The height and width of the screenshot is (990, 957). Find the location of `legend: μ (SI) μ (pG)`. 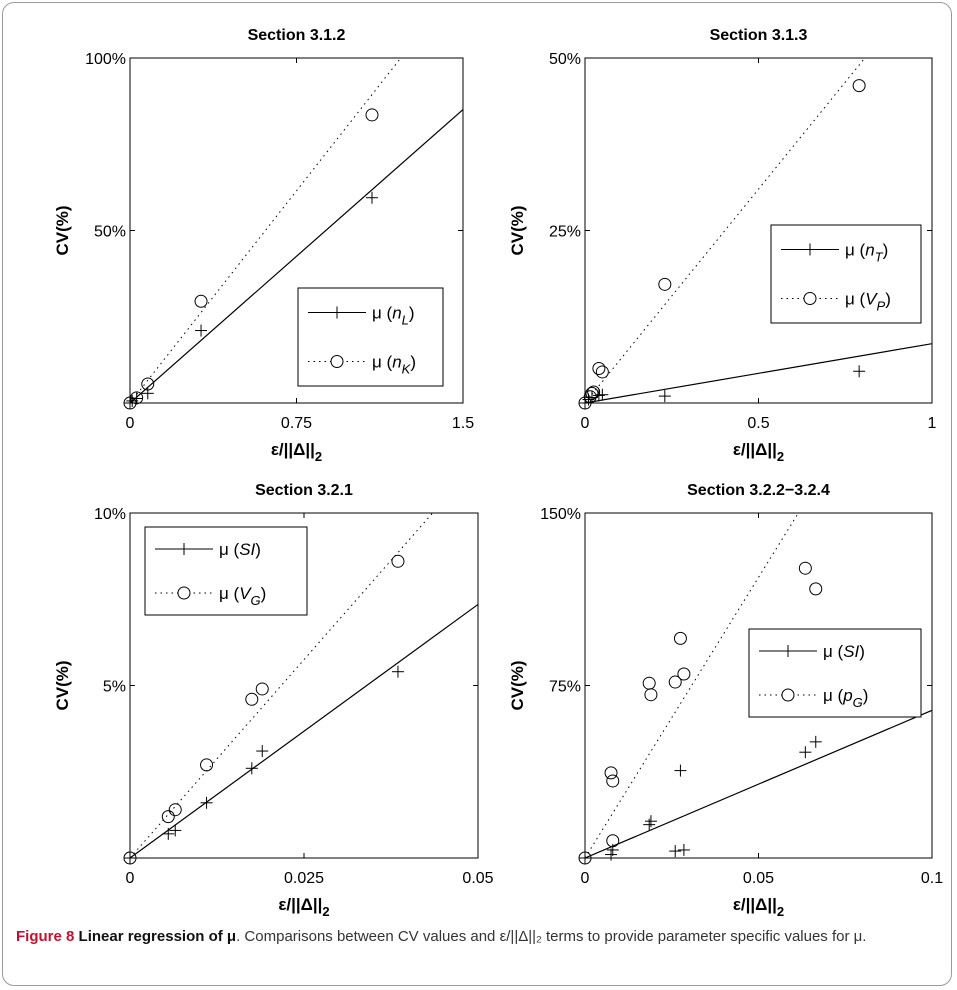

legend: μ (SI) μ (pG) is located at coordinates (835, 673).